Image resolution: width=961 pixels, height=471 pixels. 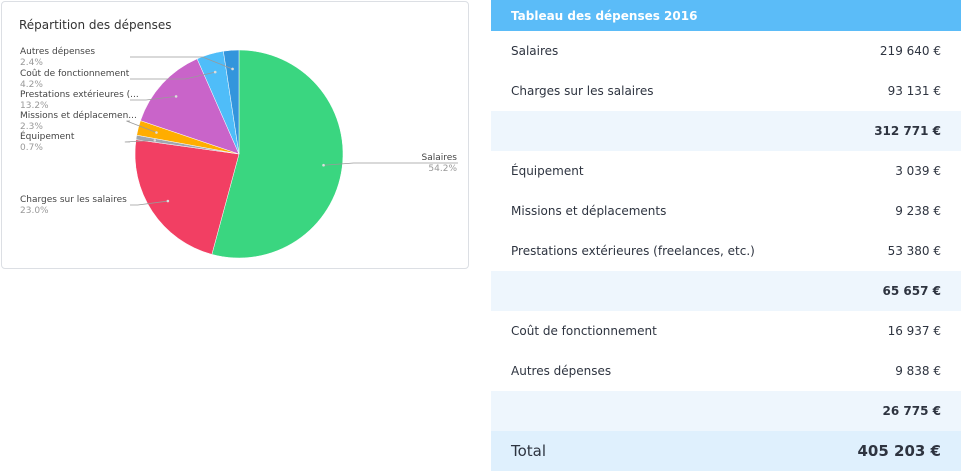 What do you see at coordinates (726, 15) in the screenshot?
I see `table-header: Tableau des dépenses 2016` at bounding box center [726, 15].